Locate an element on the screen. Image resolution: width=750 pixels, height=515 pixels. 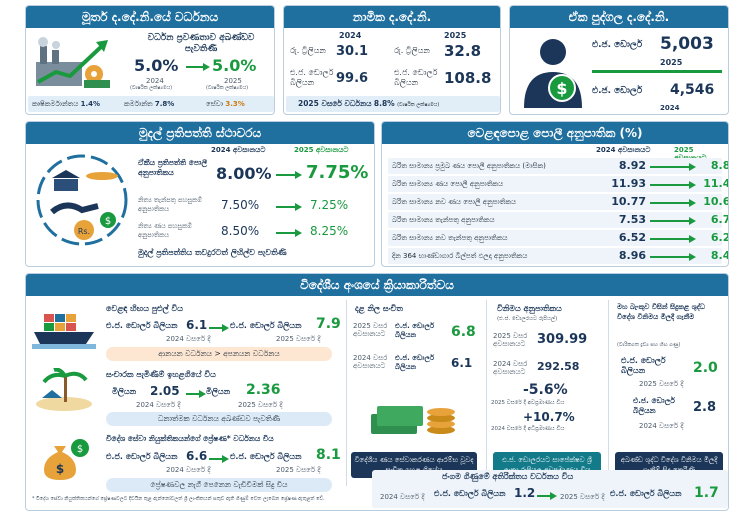
nominal-rs-label-2025: රු. ට්‍රිලියන is located at coordinates (412, 50).